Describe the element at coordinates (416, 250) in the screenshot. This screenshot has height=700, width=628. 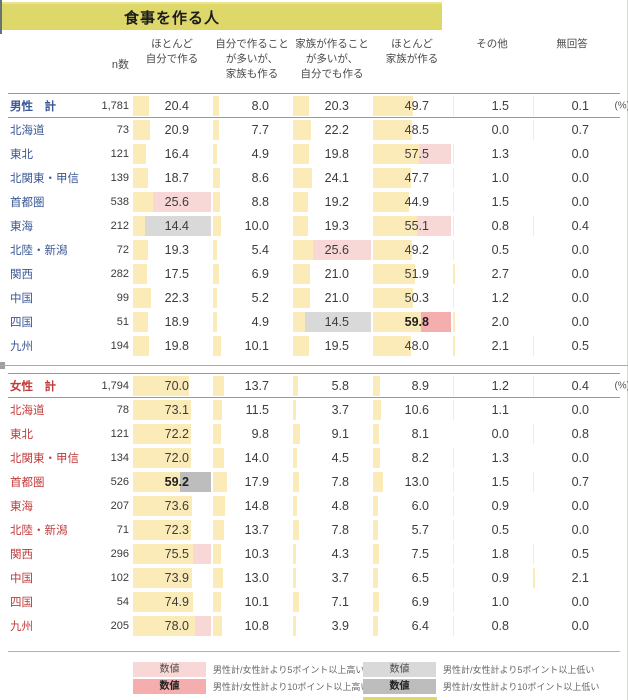
I see `value-text: 49.2` at that location.